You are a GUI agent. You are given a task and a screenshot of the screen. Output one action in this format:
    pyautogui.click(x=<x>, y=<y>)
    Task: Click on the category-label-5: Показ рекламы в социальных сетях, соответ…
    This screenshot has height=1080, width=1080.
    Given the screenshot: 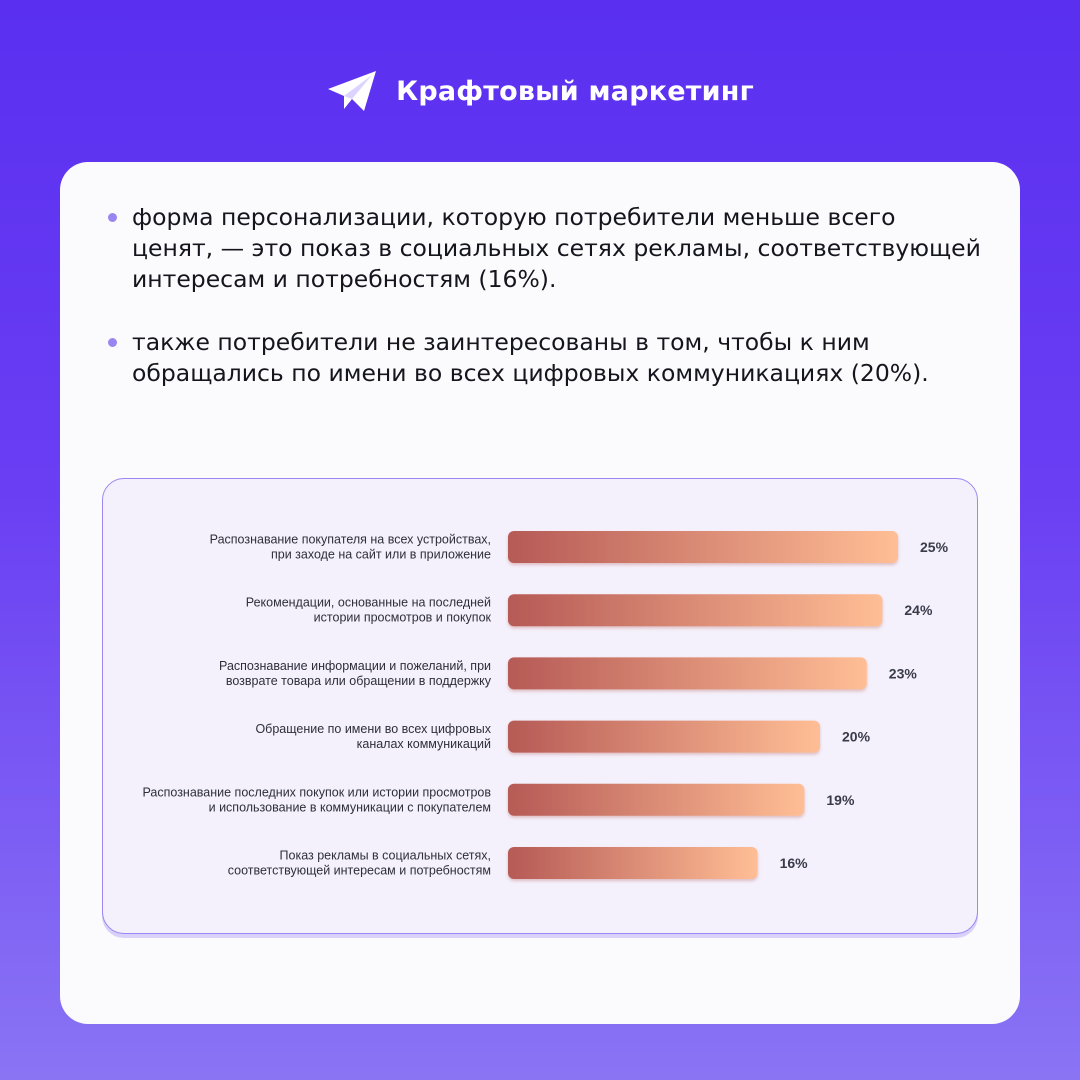 What is the action you would take?
    pyautogui.click(x=359, y=863)
    